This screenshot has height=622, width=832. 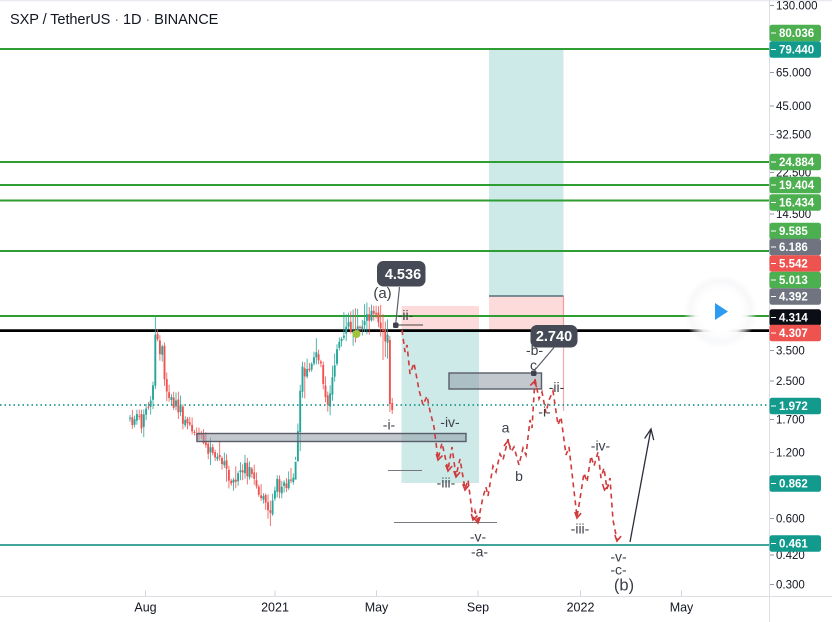 I want to click on svg-text: -a-, so click(x=479, y=552).